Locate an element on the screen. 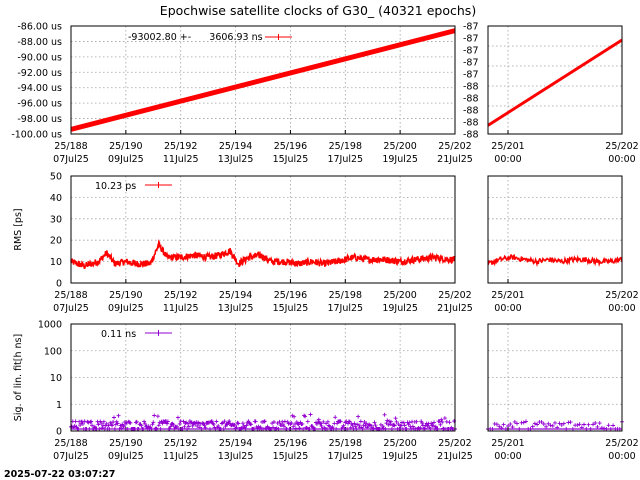 Image resolution: width=640 pixels, height=480 pixels. sig-ytick-label: 10 is located at coordinates (56, 378).